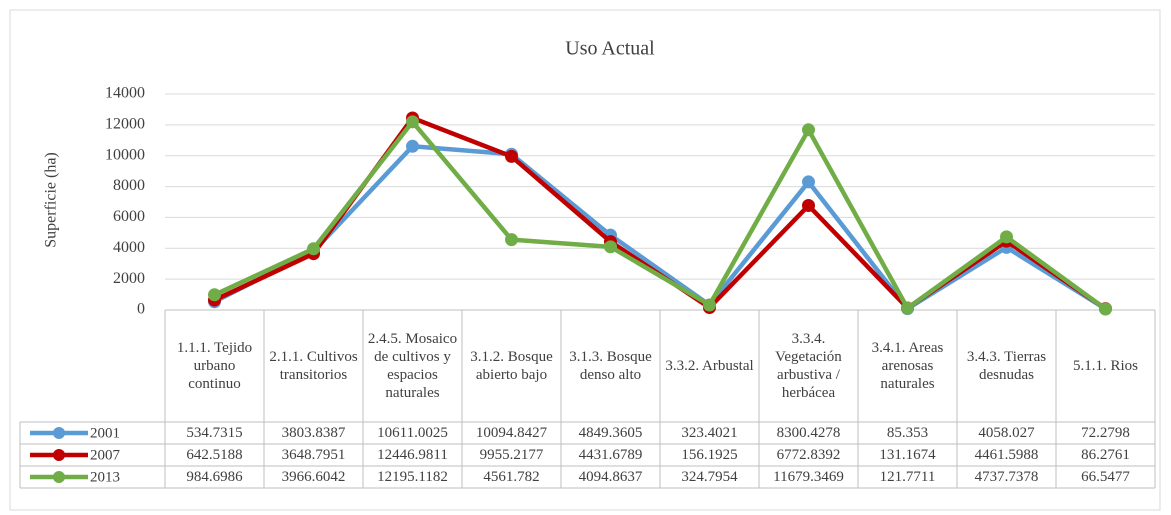 This screenshot has height=515, width=1171. What do you see at coordinates (141, 309) in the screenshot?
I see `y-tick-label: 0` at bounding box center [141, 309].